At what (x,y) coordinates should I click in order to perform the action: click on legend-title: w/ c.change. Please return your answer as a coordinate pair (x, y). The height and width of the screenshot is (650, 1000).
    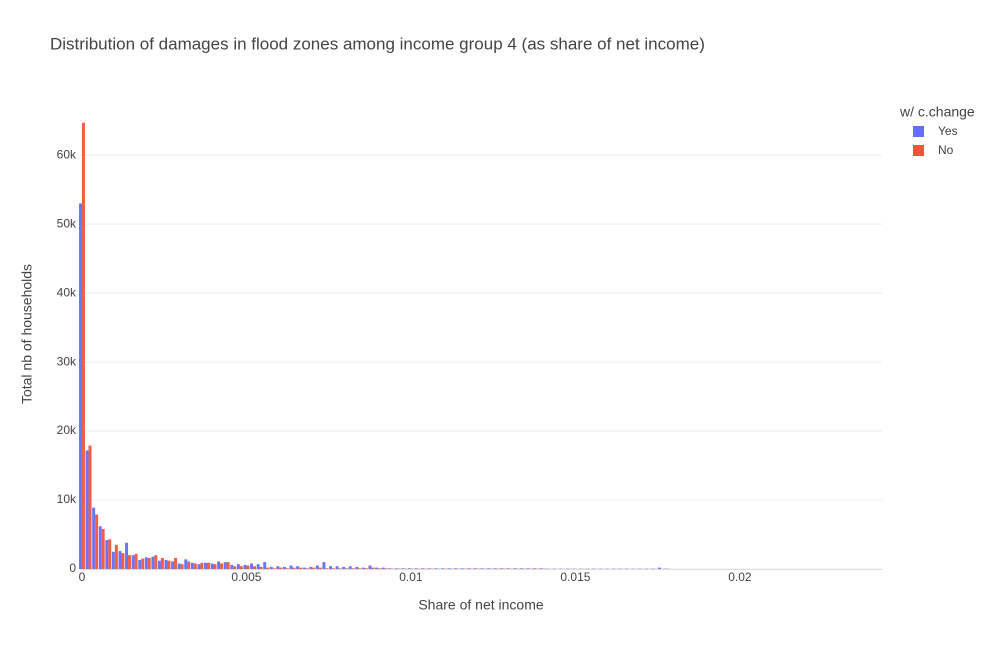
    Looking at the image, I should click on (937, 112).